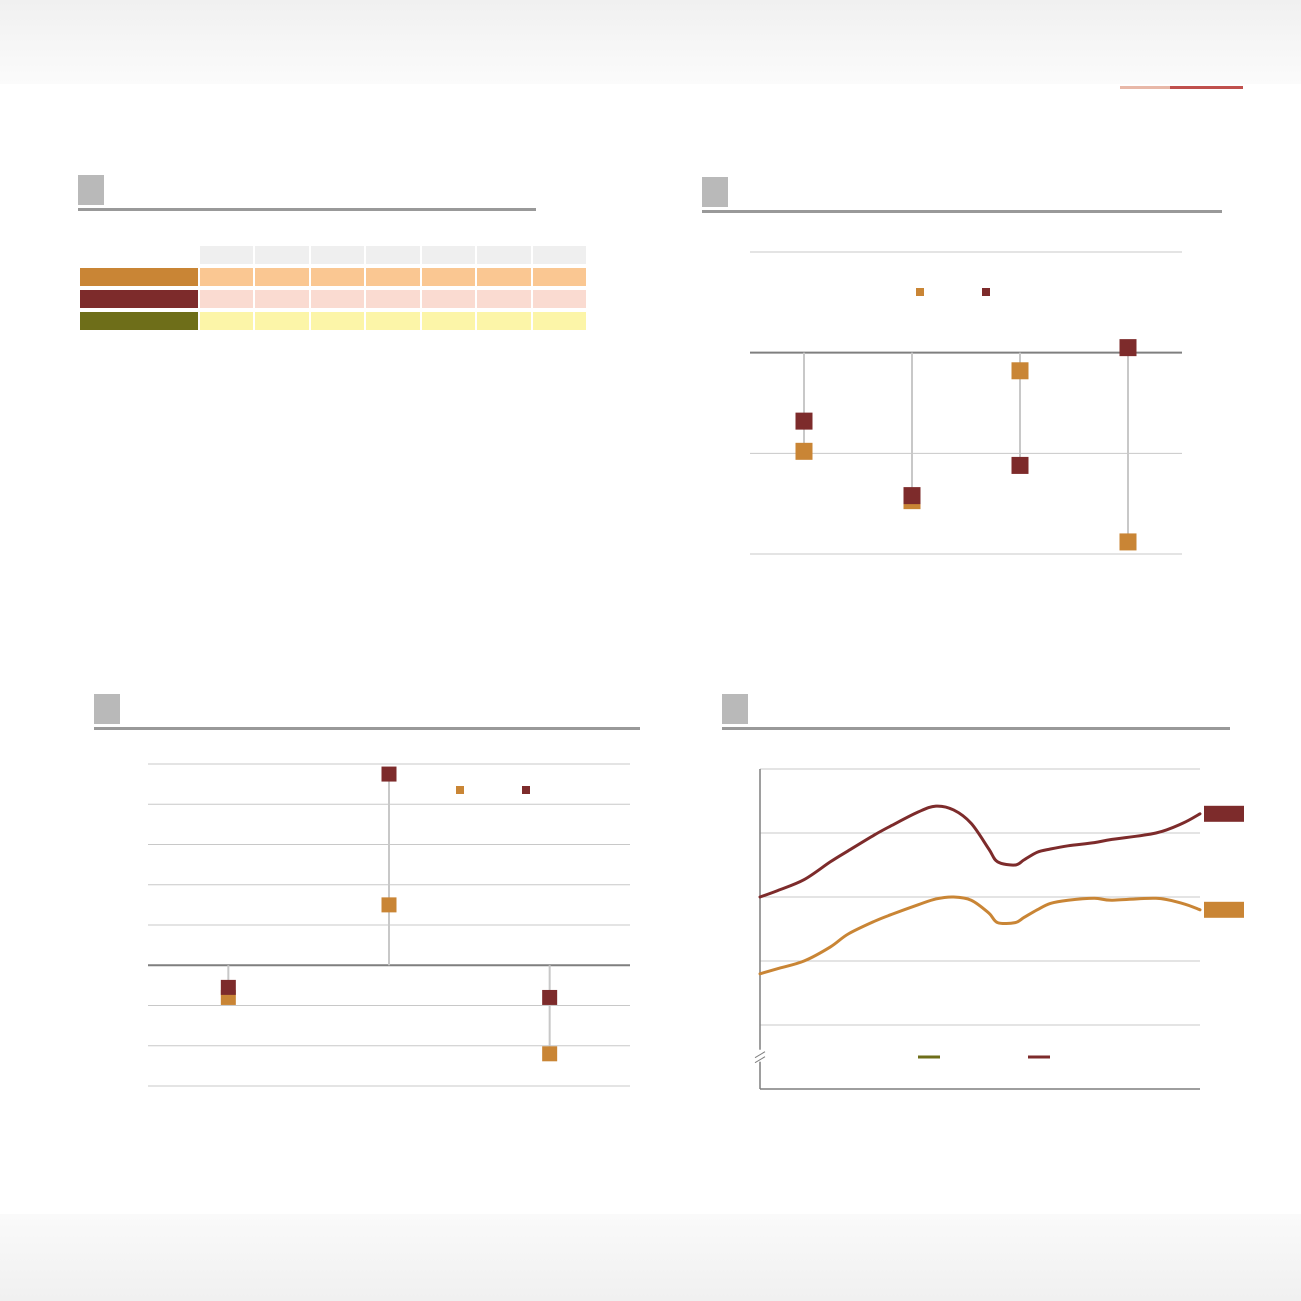 Image resolution: width=1301 pixels, height=1301 pixels. What do you see at coordinates (107, 709) in the screenshot?
I see `dot-bottom-panel-marker` at bounding box center [107, 709].